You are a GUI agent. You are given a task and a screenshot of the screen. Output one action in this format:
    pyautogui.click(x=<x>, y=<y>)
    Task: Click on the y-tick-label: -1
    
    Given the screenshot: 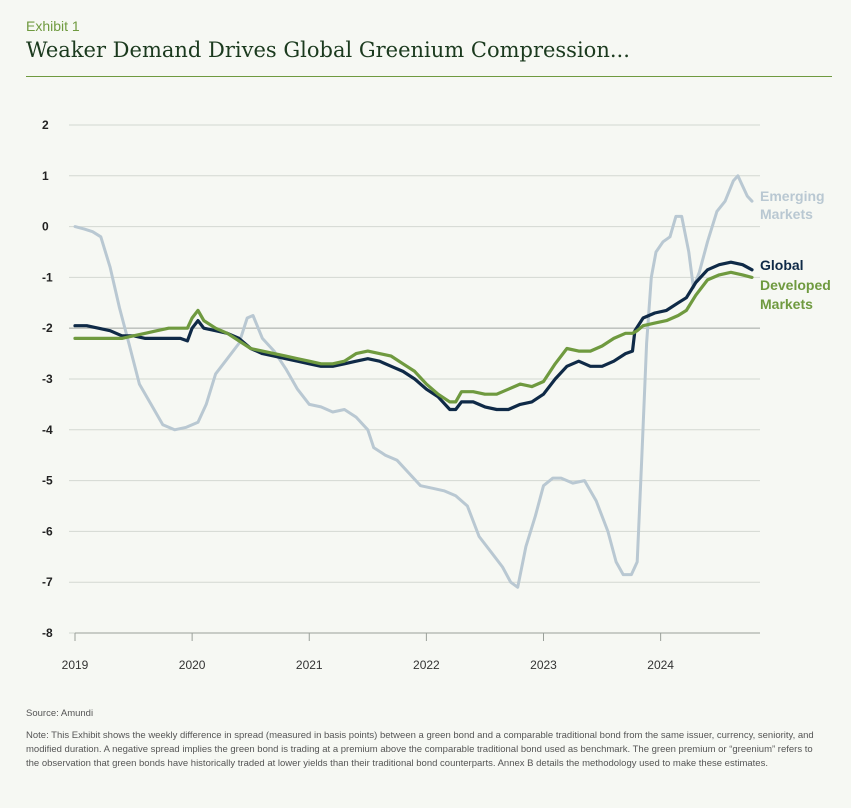 What is the action you would take?
    pyautogui.click(x=47, y=277)
    